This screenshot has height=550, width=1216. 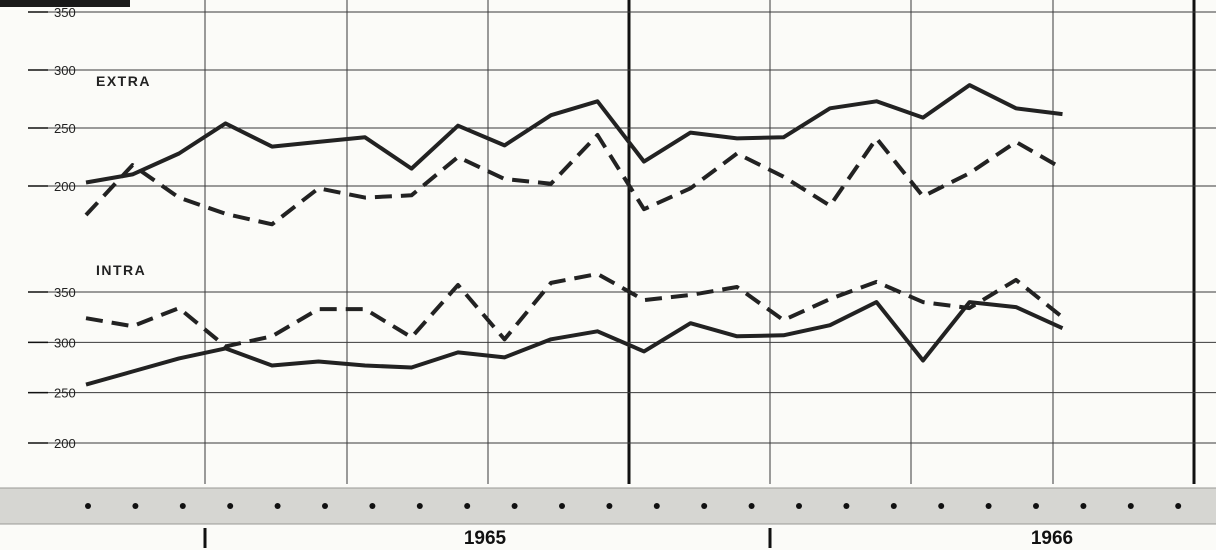 I want to click on timeline-band, so click(x=608, y=517).